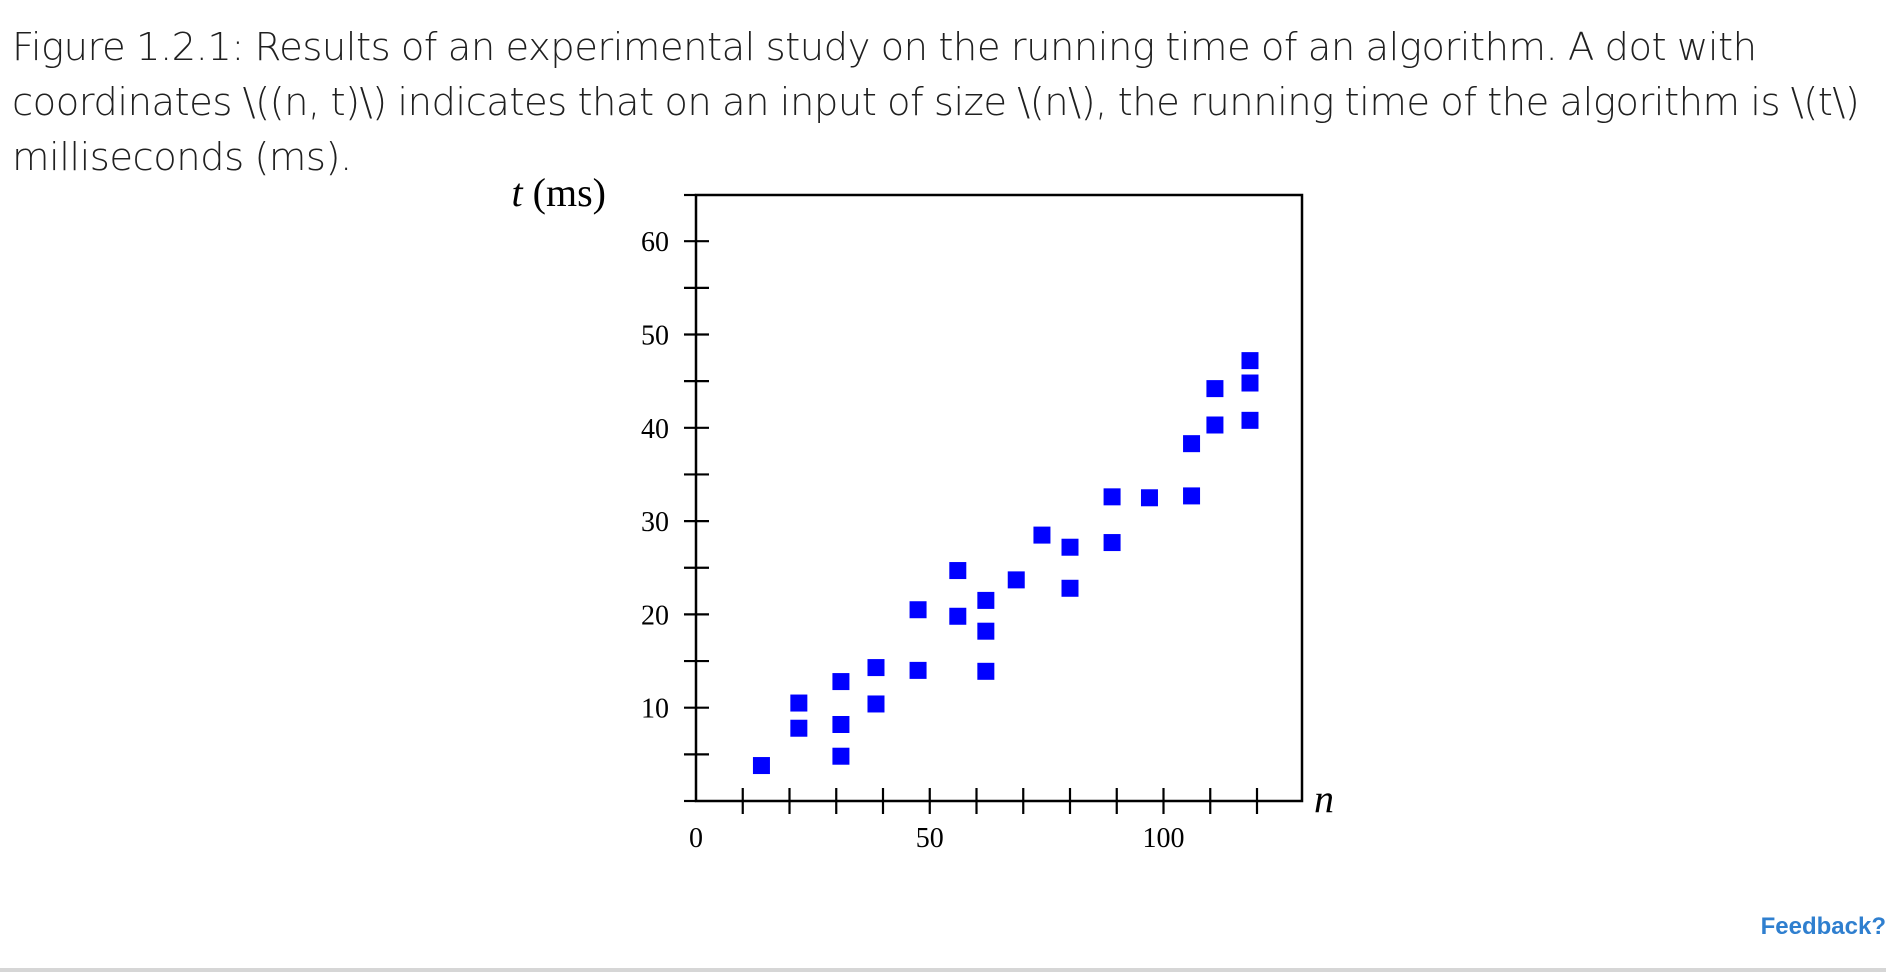 This screenshot has height=972, width=1886. Describe the element at coordinates (655, 429) in the screenshot. I see `y-tick-label: 40` at that location.